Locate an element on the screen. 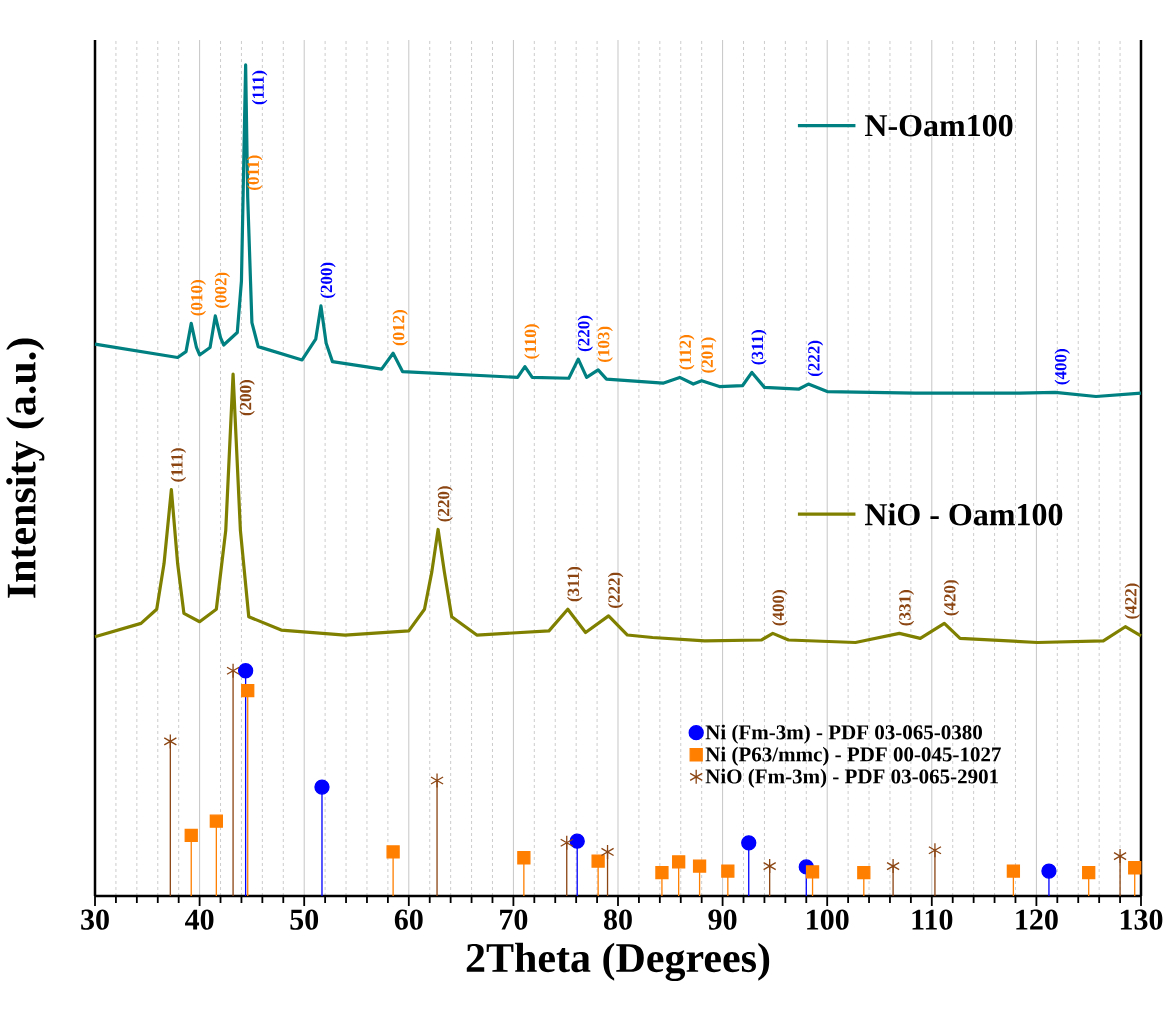 The image size is (1170, 1036). point is located at coordinates (1135, 868).